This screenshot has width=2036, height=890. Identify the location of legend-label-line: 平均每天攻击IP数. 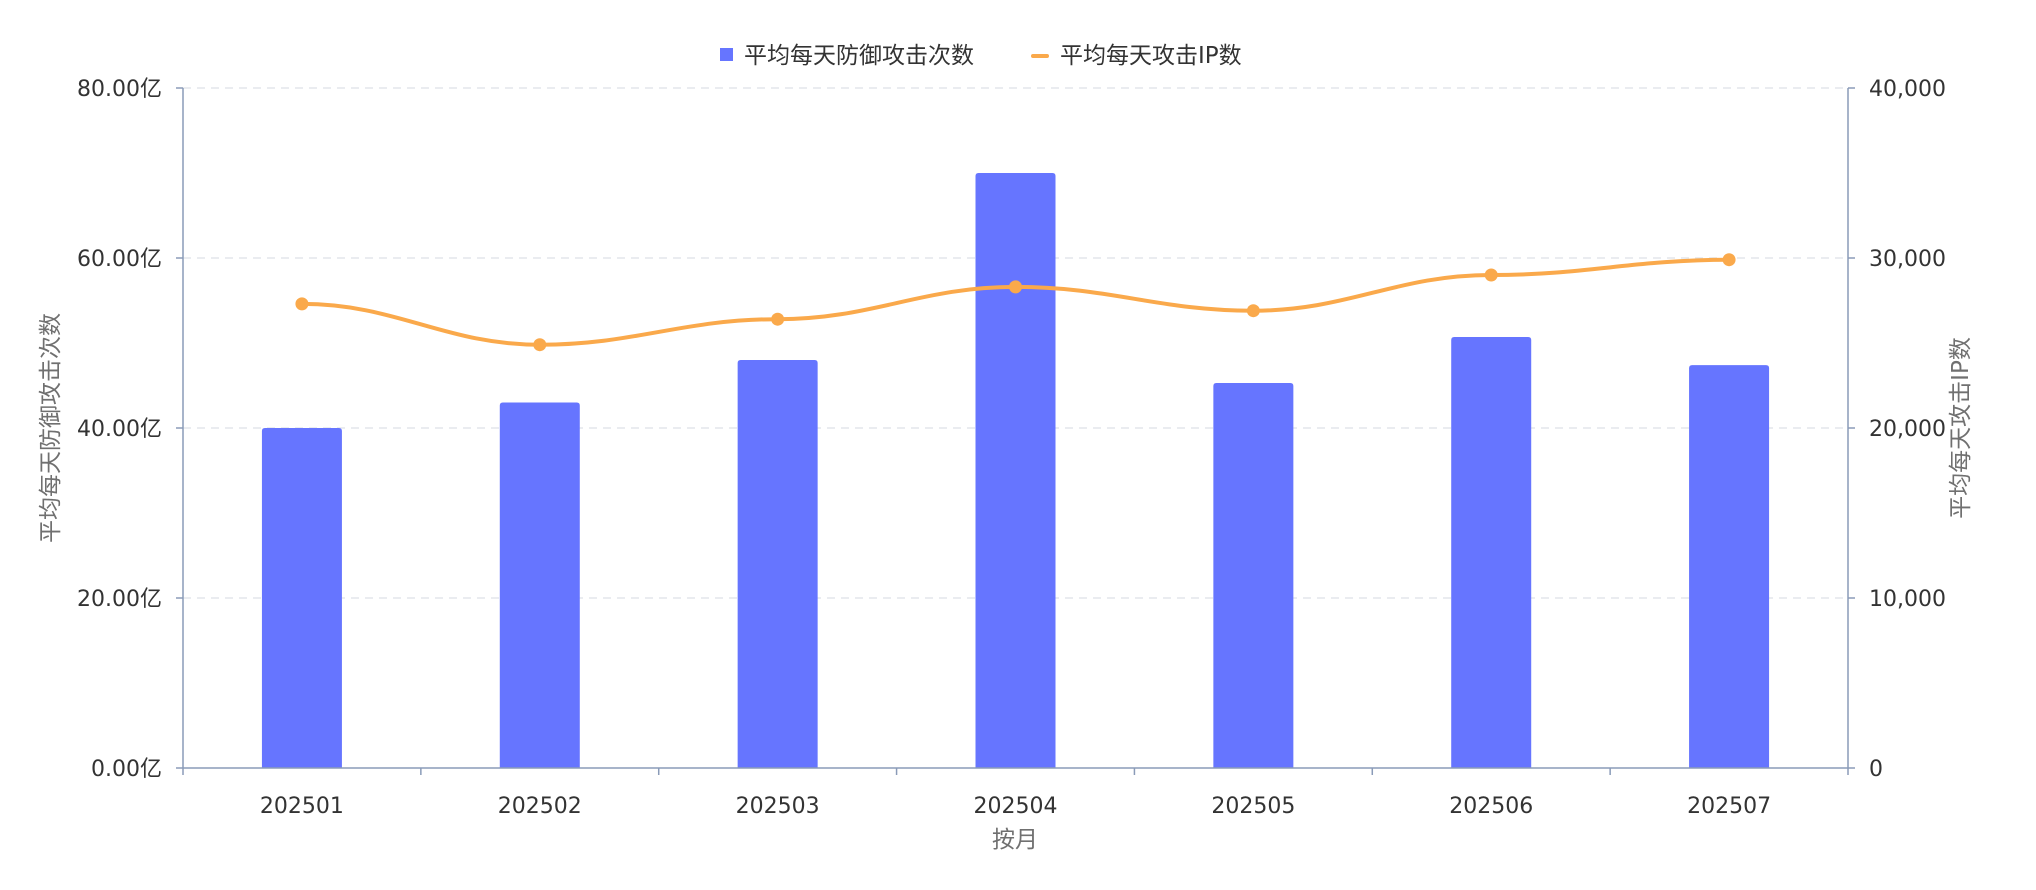
(1151, 56).